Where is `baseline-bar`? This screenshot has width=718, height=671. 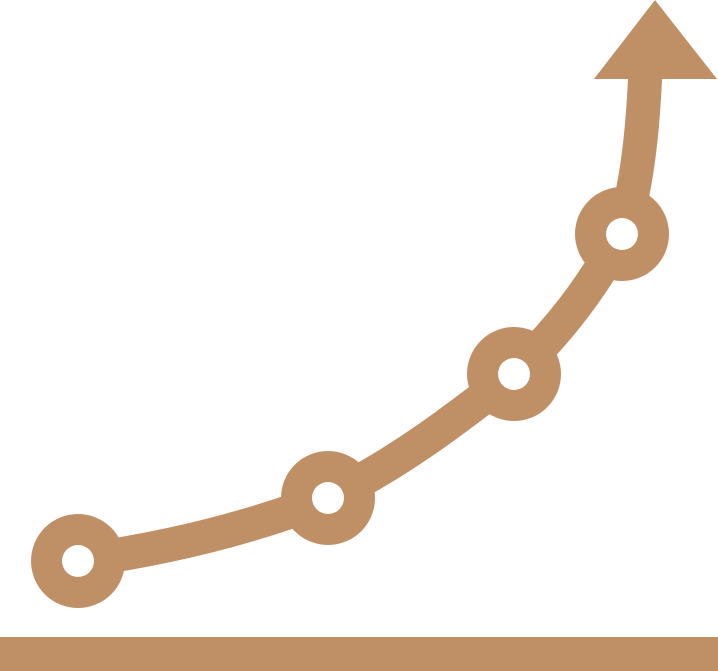 baseline-bar is located at coordinates (359, 654).